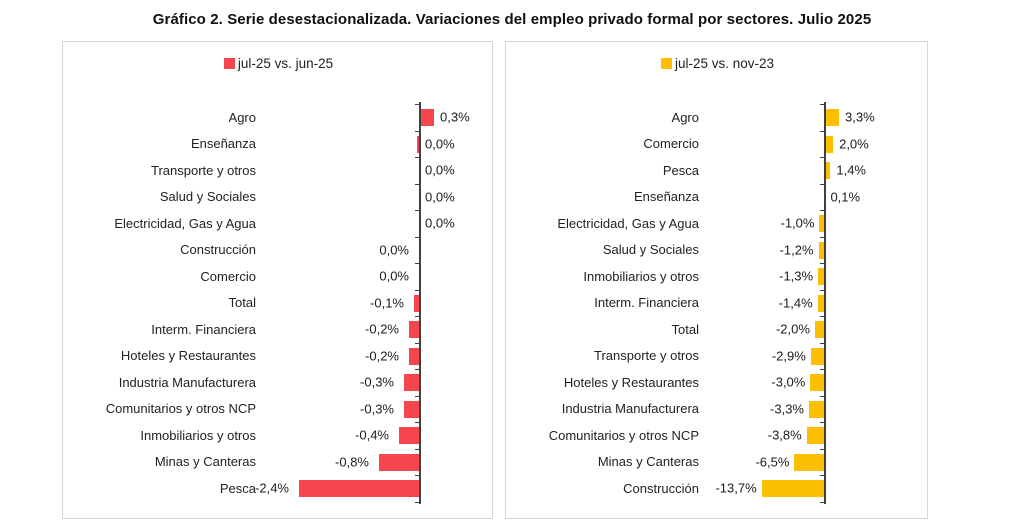 This screenshot has width=1024, height=530. I want to click on chart-row: Comercio 2,0%, so click(717, 144).